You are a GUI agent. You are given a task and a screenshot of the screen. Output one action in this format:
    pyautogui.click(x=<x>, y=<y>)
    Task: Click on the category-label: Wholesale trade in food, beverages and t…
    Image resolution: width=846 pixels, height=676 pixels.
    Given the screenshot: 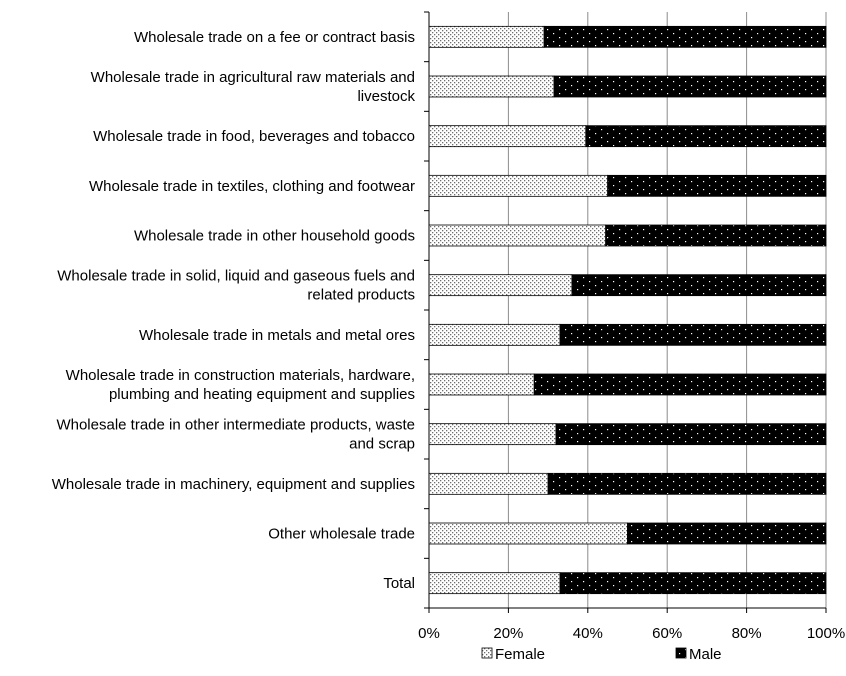 What is the action you would take?
    pyautogui.click(x=254, y=136)
    